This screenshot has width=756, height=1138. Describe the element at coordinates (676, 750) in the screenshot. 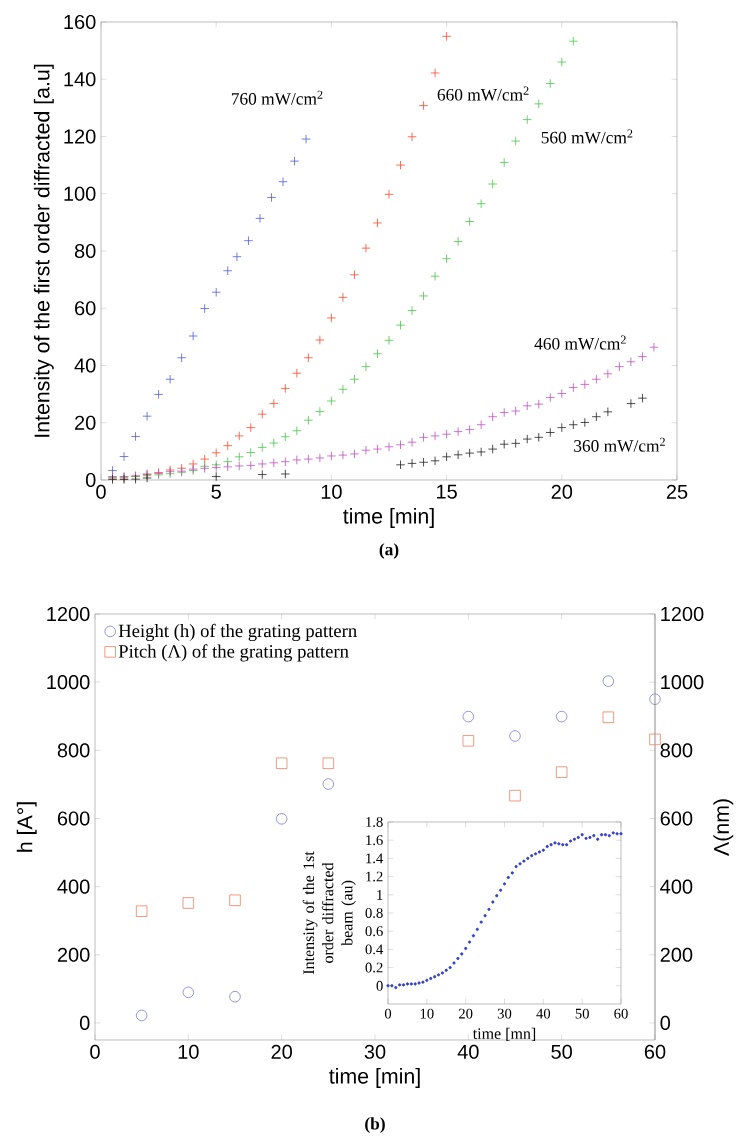

I see `y2-tick-label: 800` at that location.